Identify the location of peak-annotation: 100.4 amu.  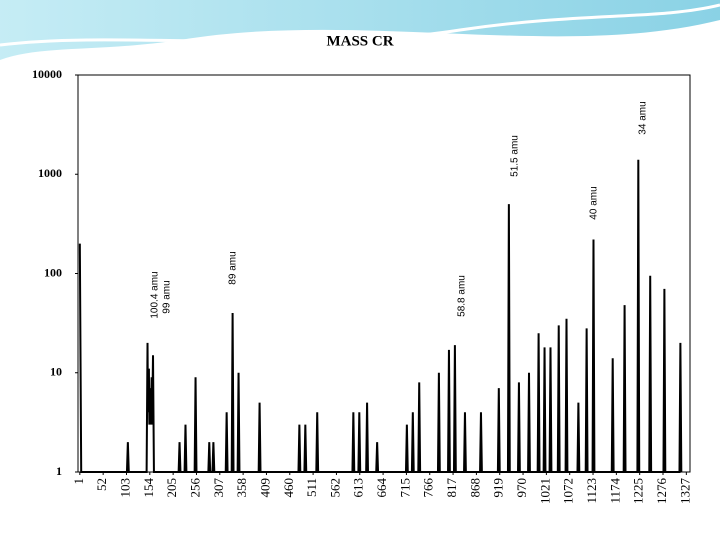
(155, 294).